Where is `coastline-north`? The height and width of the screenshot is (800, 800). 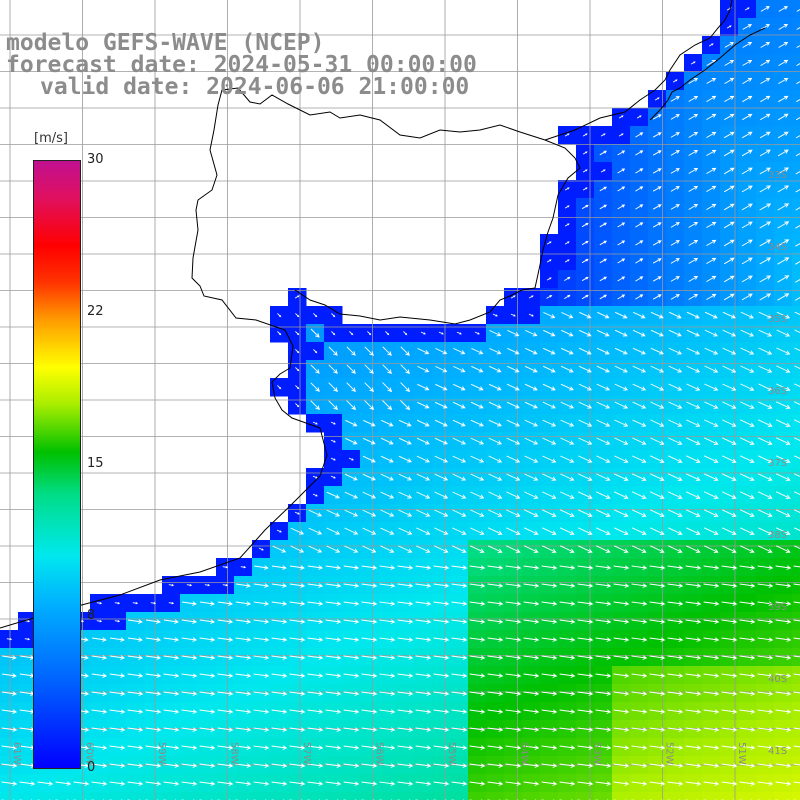
coastline-north is located at coordinates (655, 70).